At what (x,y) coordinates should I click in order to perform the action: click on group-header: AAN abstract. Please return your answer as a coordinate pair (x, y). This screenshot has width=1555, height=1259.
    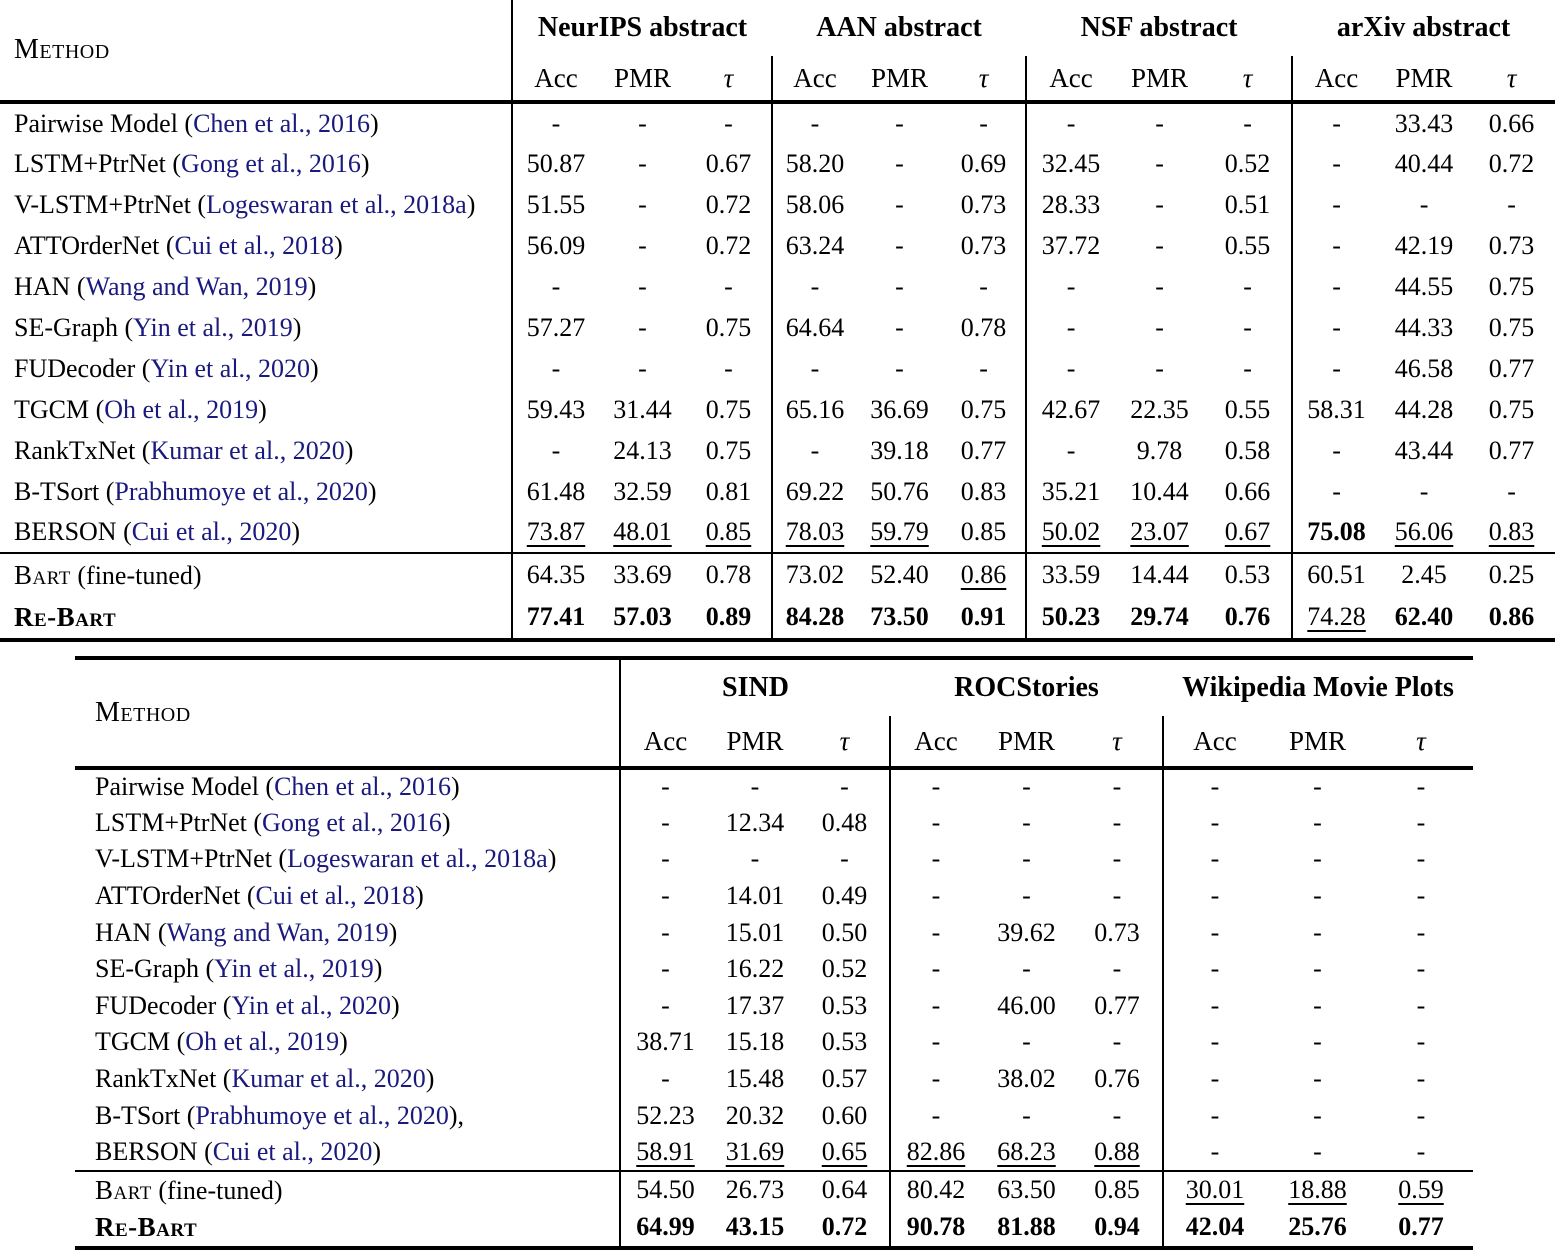
    Looking at the image, I should click on (899, 27).